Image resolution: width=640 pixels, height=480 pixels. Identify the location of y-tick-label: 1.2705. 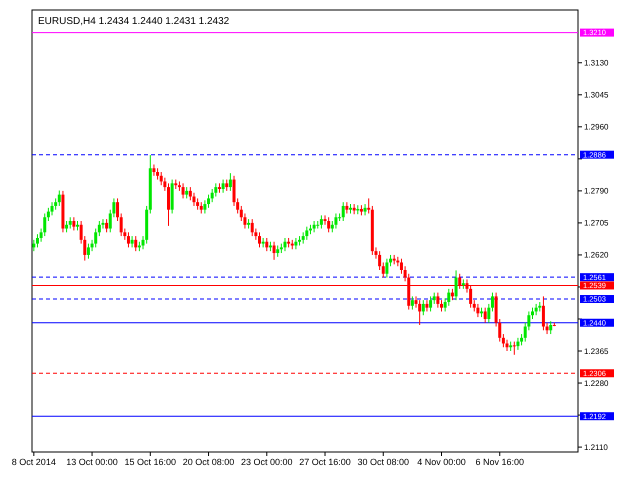
(597, 223).